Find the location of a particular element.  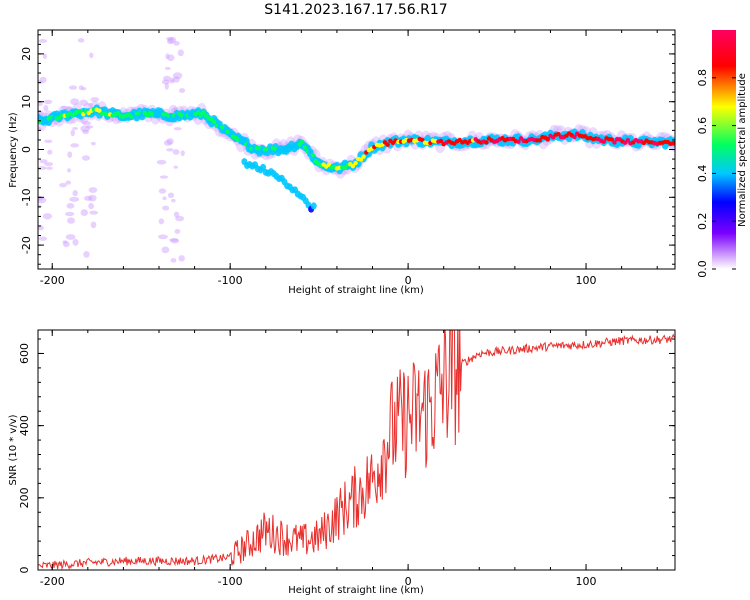

snr-xtick-label: -200 is located at coordinates (52, 581).